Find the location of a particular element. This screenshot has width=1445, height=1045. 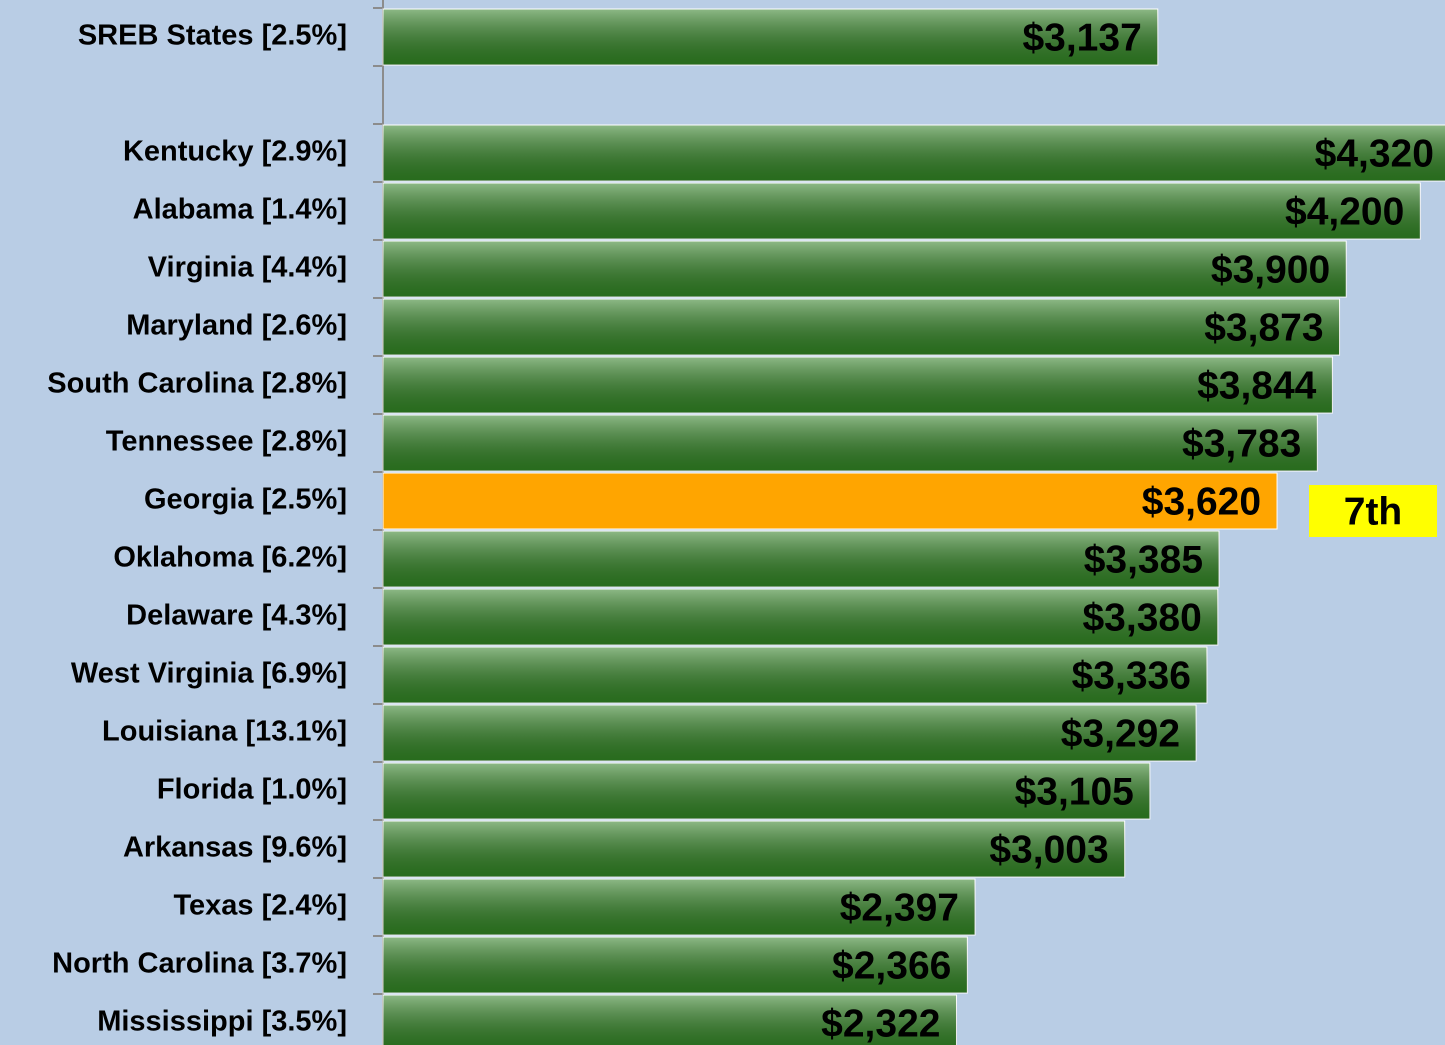

category-label: Alabama [1.4%] is located at coordinates (240, 210).